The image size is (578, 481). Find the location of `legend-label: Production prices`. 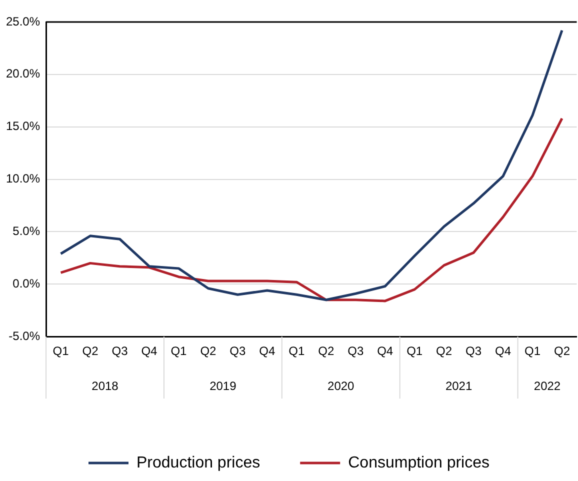

legend-label: Production prices is located at coordinates (198, 463).